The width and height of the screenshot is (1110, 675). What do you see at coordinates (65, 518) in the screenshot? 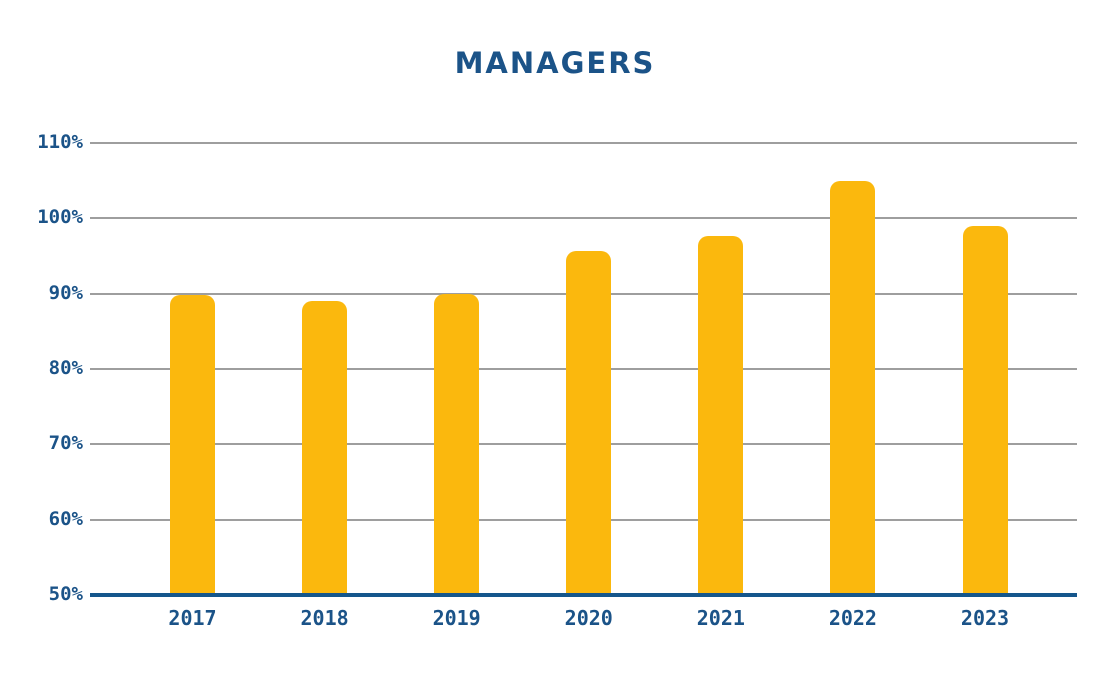
I see `y-tick-label-60: 60%` at bounding box center [65, 518].